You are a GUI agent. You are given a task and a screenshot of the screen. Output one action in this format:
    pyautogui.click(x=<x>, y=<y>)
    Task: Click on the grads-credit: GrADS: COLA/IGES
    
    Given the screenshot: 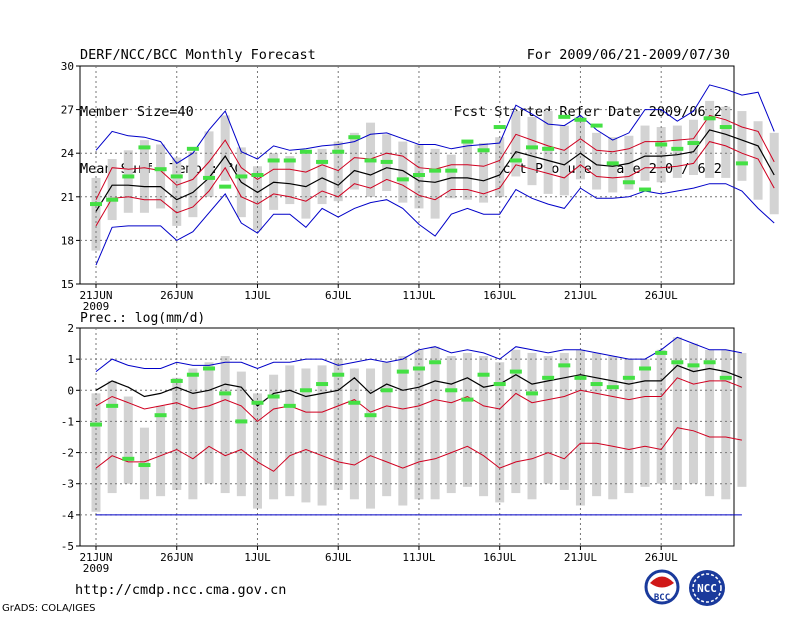 What is the action you would take?
    pyautogui.click(x=49, y=608)
    